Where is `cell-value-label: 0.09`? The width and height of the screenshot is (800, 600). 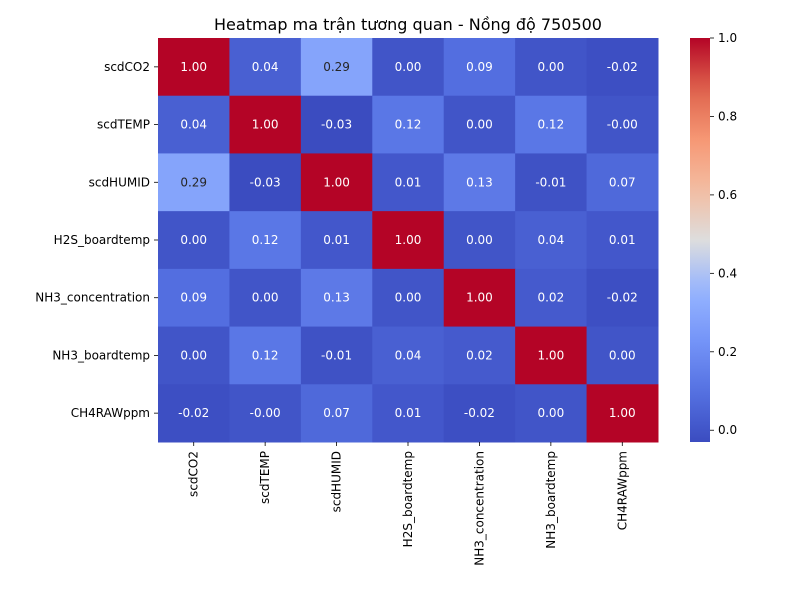 cell-value-label: 0.09 is located at coordinates (193, 298).